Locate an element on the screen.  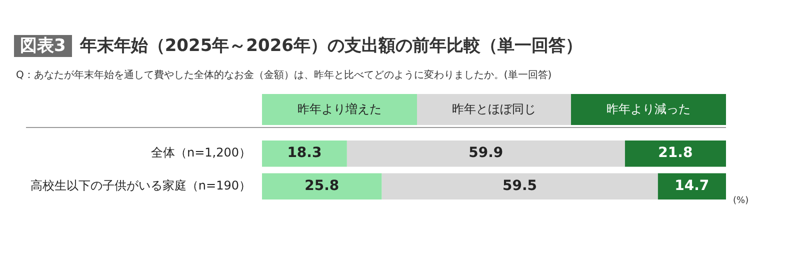
data-label: 59.9 is located at coordinates (486, 153).